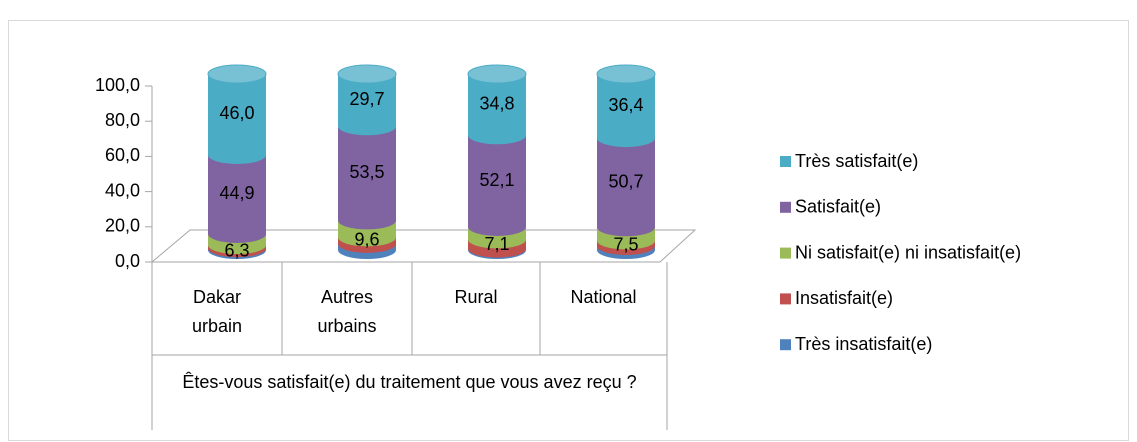  I want to click on y-tick-label: 40,0, so click(122, 190).